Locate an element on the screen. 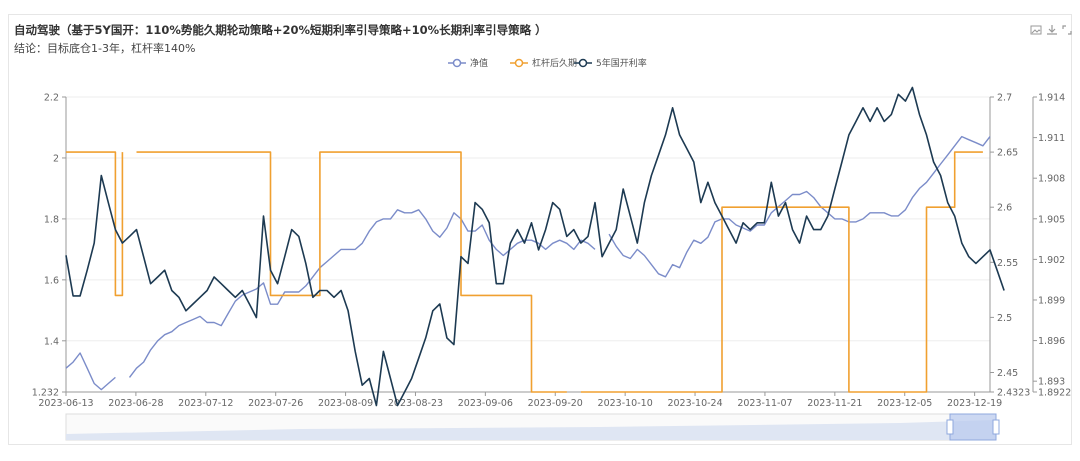 The image size is (1080, 461). download-icon is located at coordinates (1052, 30).